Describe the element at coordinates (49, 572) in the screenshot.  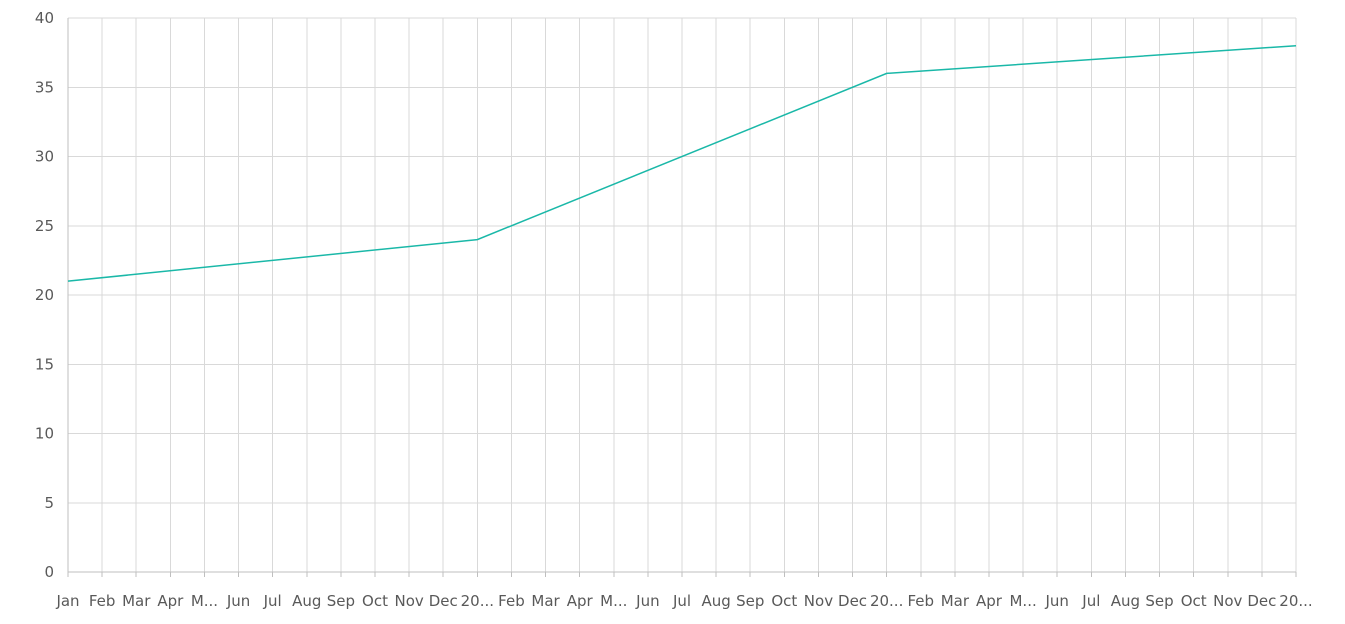
I see `y-tick-label: 0` at that location.